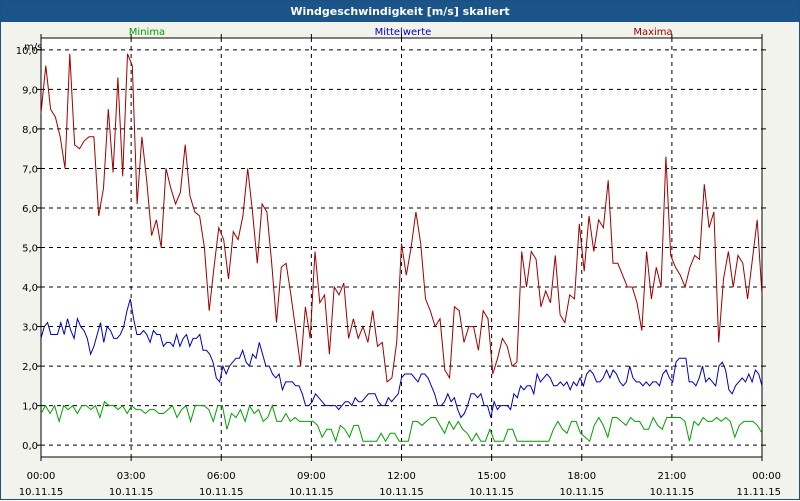 The width and height of the screenshot is (800, 501). Describe the element at coordinates (30, 249) in the screenshot. I see `y-tick-label: 5,0` at that location.